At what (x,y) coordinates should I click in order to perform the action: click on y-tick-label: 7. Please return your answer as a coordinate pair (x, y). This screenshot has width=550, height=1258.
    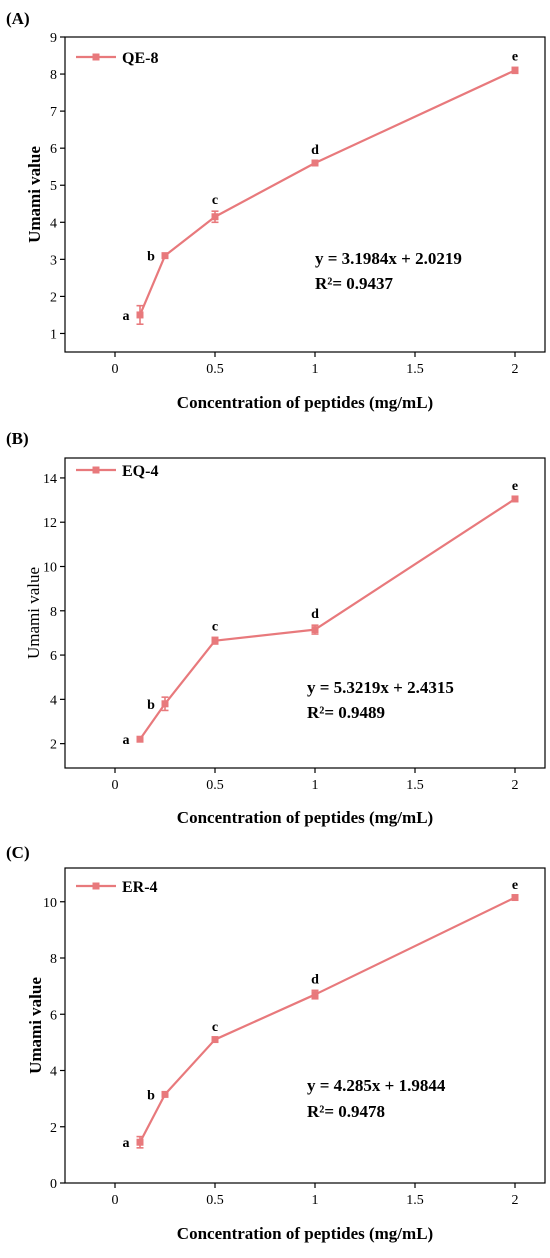
    Looking at the image, I should click on (53, 112).